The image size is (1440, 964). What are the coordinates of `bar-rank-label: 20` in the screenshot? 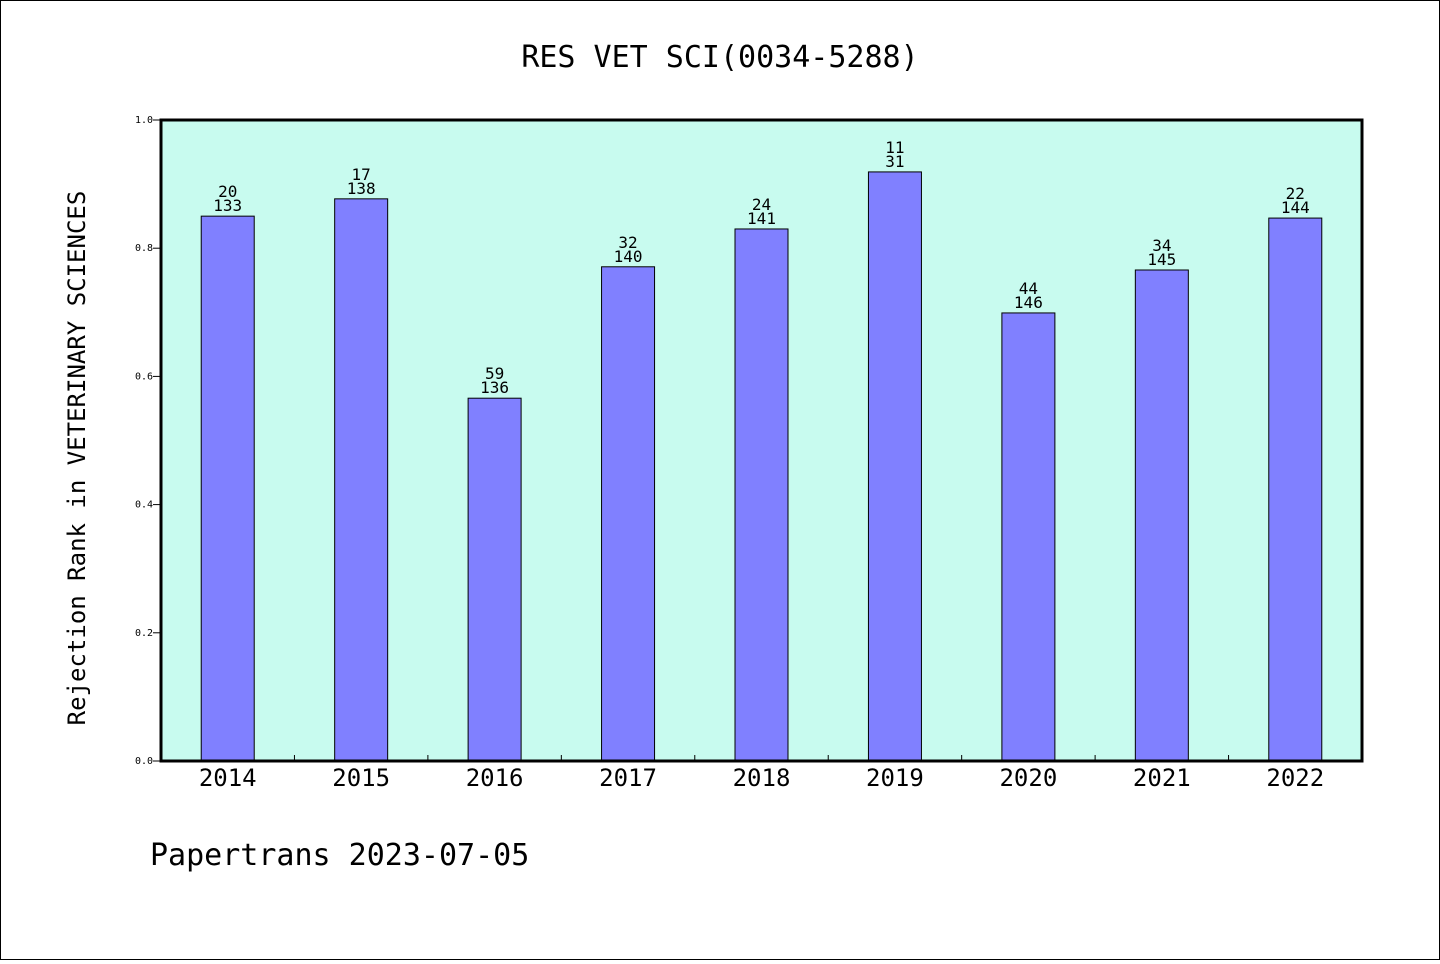 It's located at (227, 191).